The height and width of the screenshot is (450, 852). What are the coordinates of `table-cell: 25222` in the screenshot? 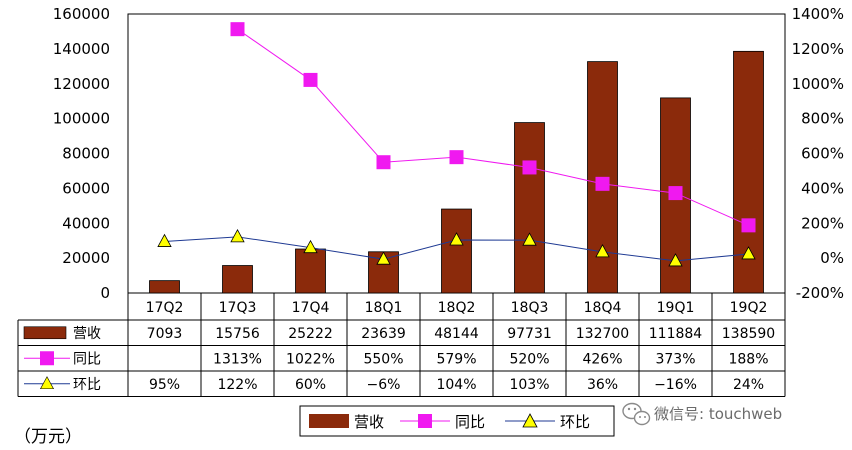 It's located at (310, 334).